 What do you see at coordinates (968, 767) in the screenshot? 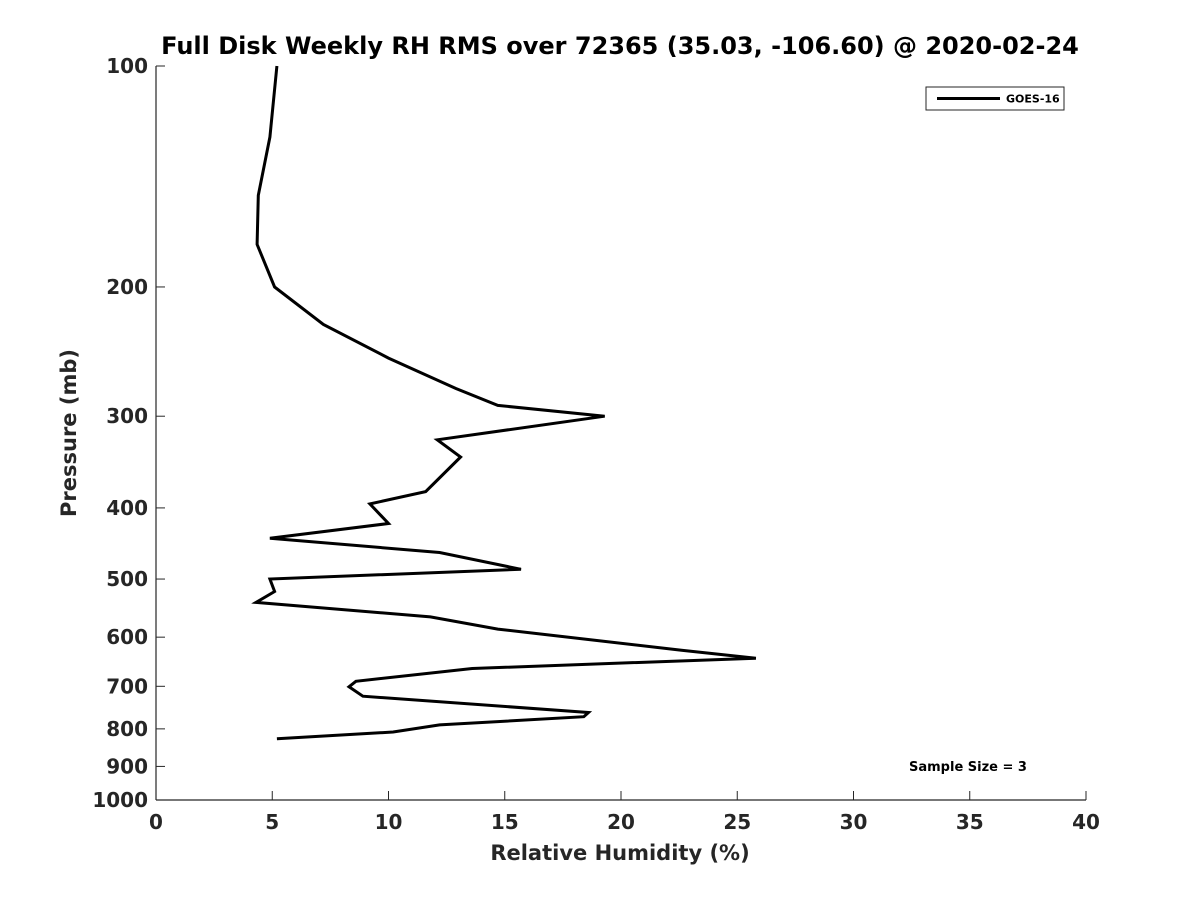
I see `sample-size-note: Sample Size = 3` at bounding box center [968, 767].